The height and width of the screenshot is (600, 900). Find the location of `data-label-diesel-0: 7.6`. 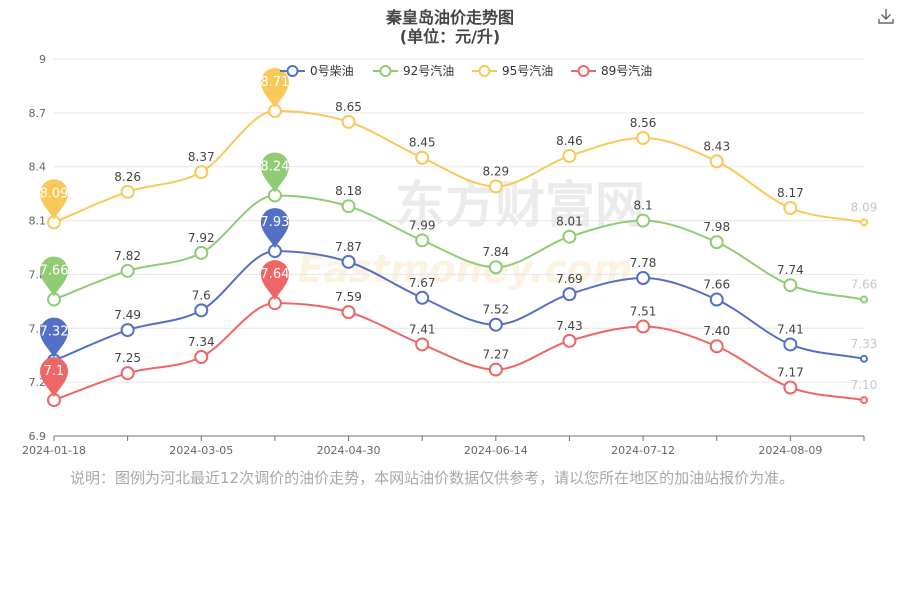

data-label-diesel-0: 7.6 is located at coordinates (201, 295).